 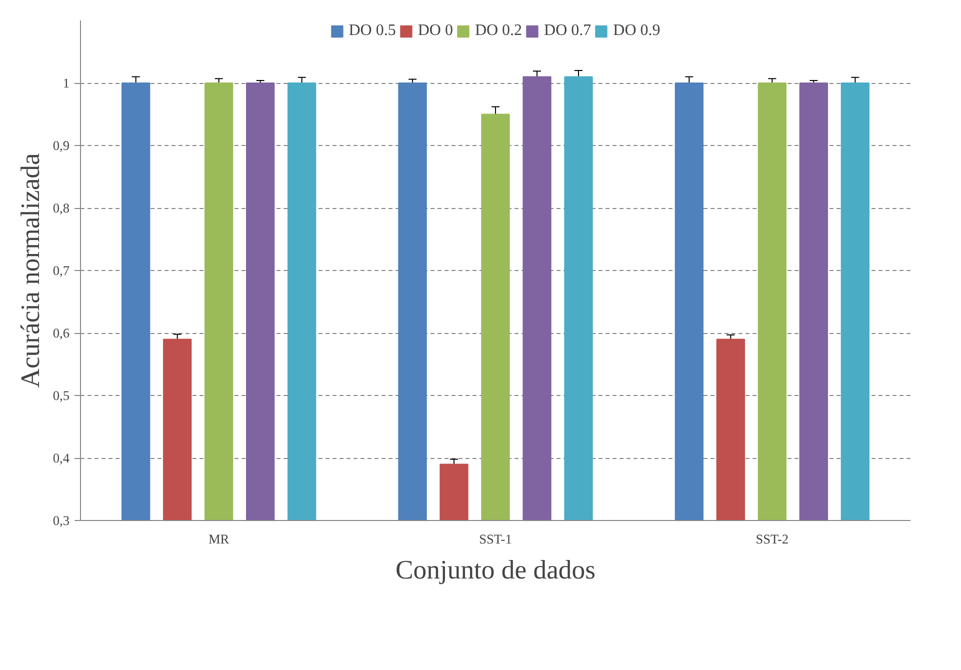 What do you see at coordinates (636, 31) in the screenshot?
I see `legend-label: DO 0.9` at bounding box center [636, 31].